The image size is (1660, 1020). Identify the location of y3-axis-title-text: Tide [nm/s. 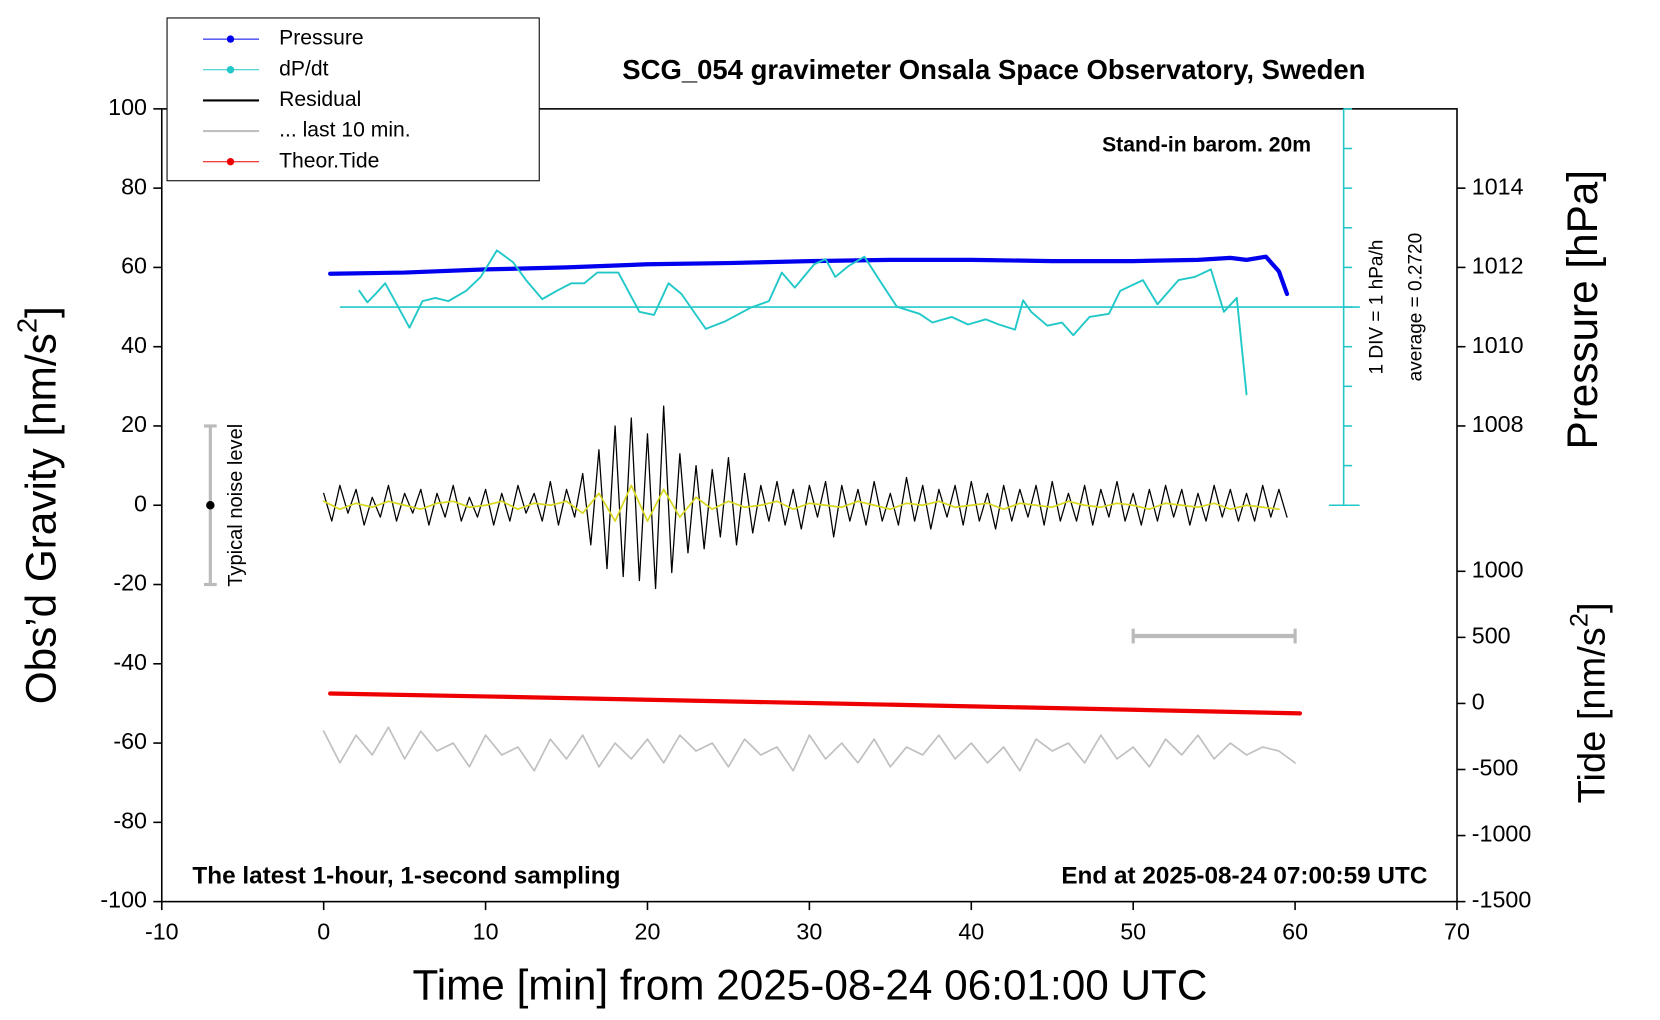
(1592, 715).